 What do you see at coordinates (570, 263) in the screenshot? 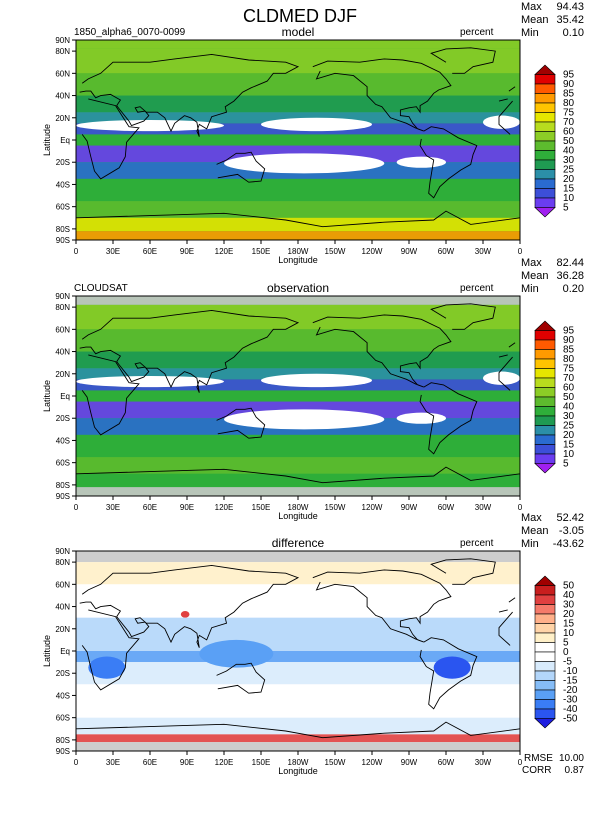
I see `stat-max-value: 82.44` at bounding box center [570, 263].